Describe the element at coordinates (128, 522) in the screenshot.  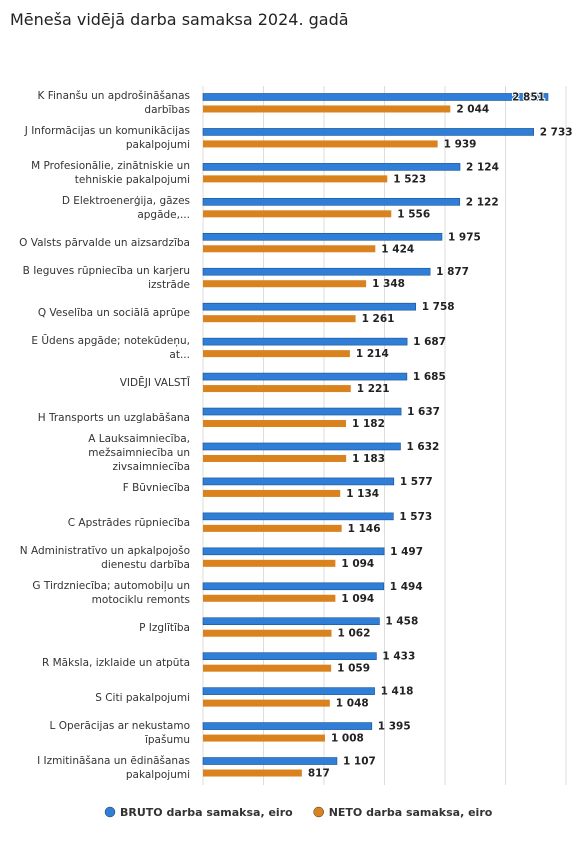
I see `category-label: C Apstrādes rūpniecība` at that location.